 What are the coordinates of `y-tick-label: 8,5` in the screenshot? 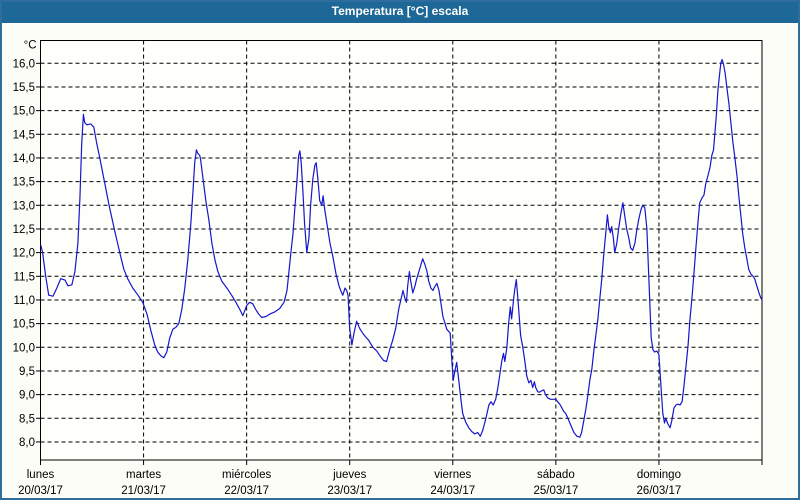 It's located at (27, 419).